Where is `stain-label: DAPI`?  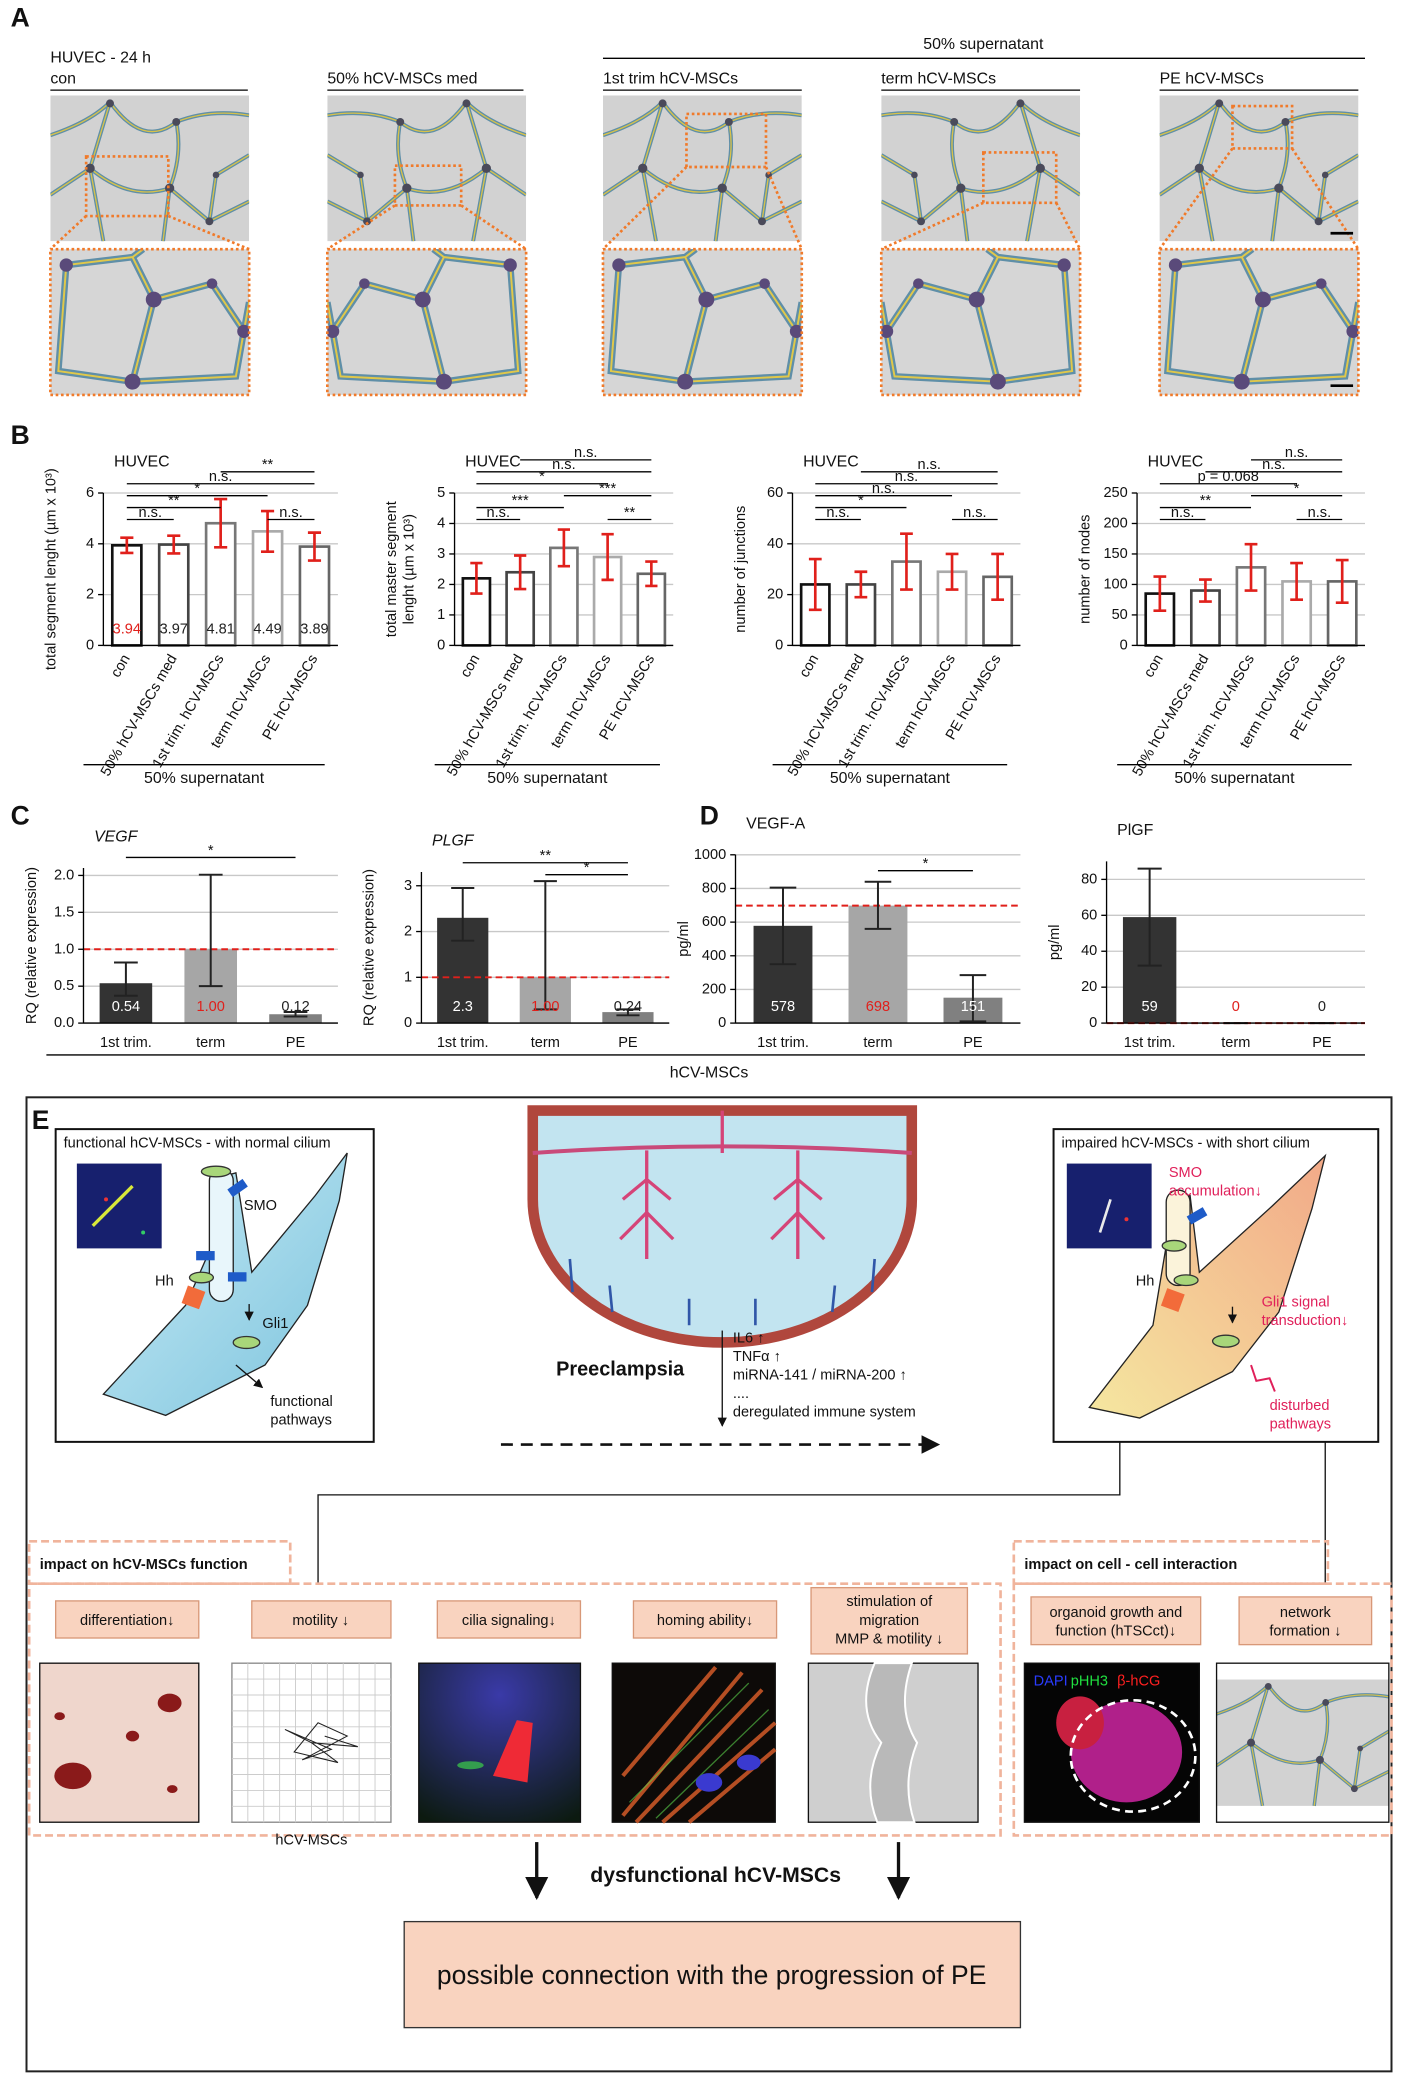 stain-label: DAPI is located at coordinates (1051, 1682).